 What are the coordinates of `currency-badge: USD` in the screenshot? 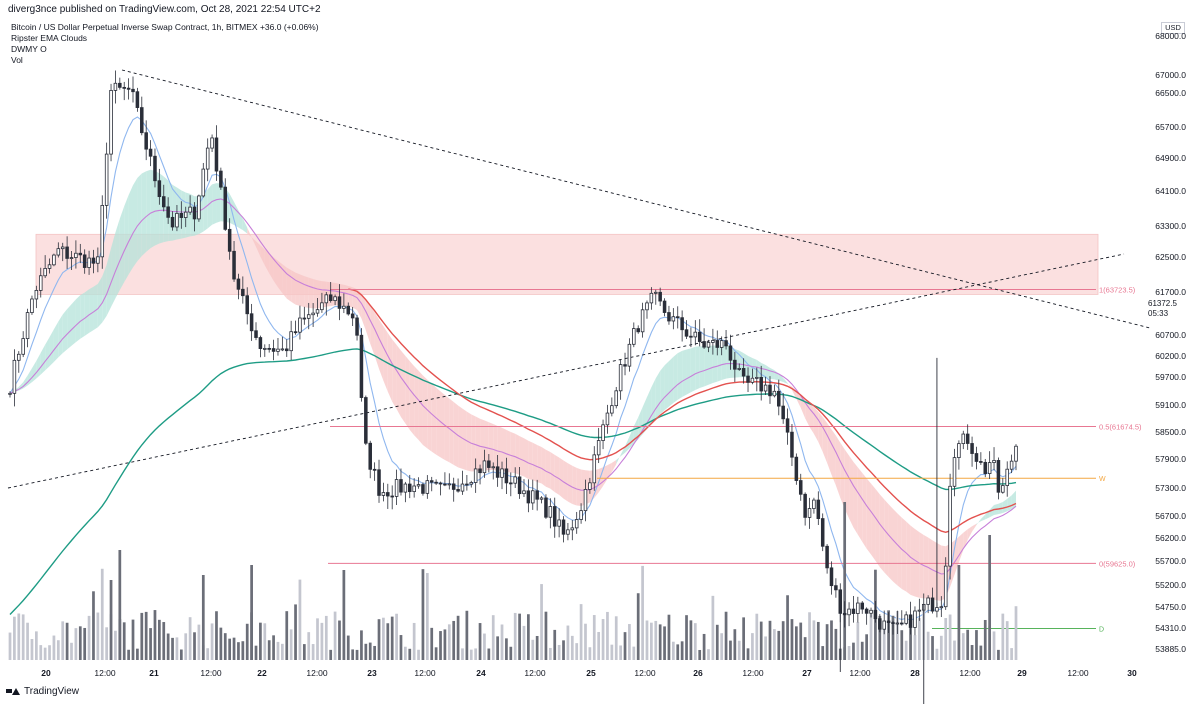 It's located at (1173, 28).